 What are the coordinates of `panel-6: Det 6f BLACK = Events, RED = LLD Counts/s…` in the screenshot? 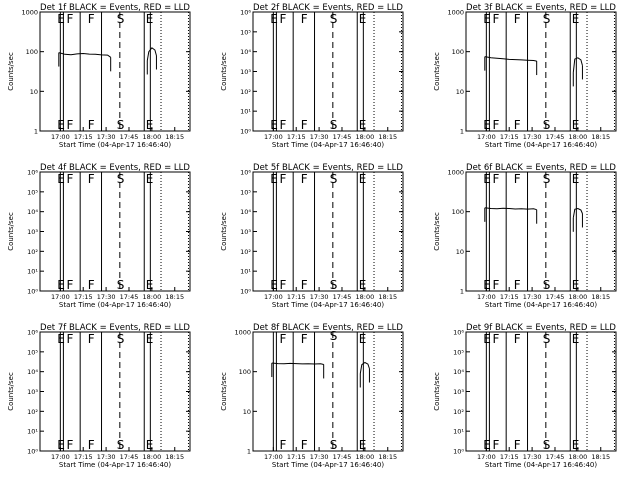 It's located at (525, 236).